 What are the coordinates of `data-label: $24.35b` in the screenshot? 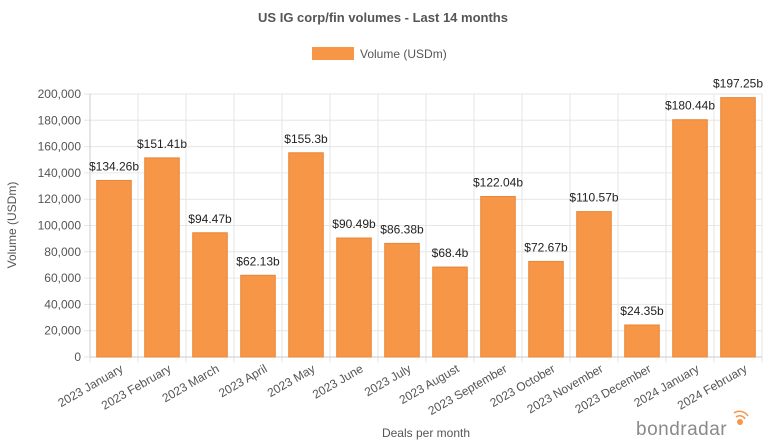 It's located at (642, 311).